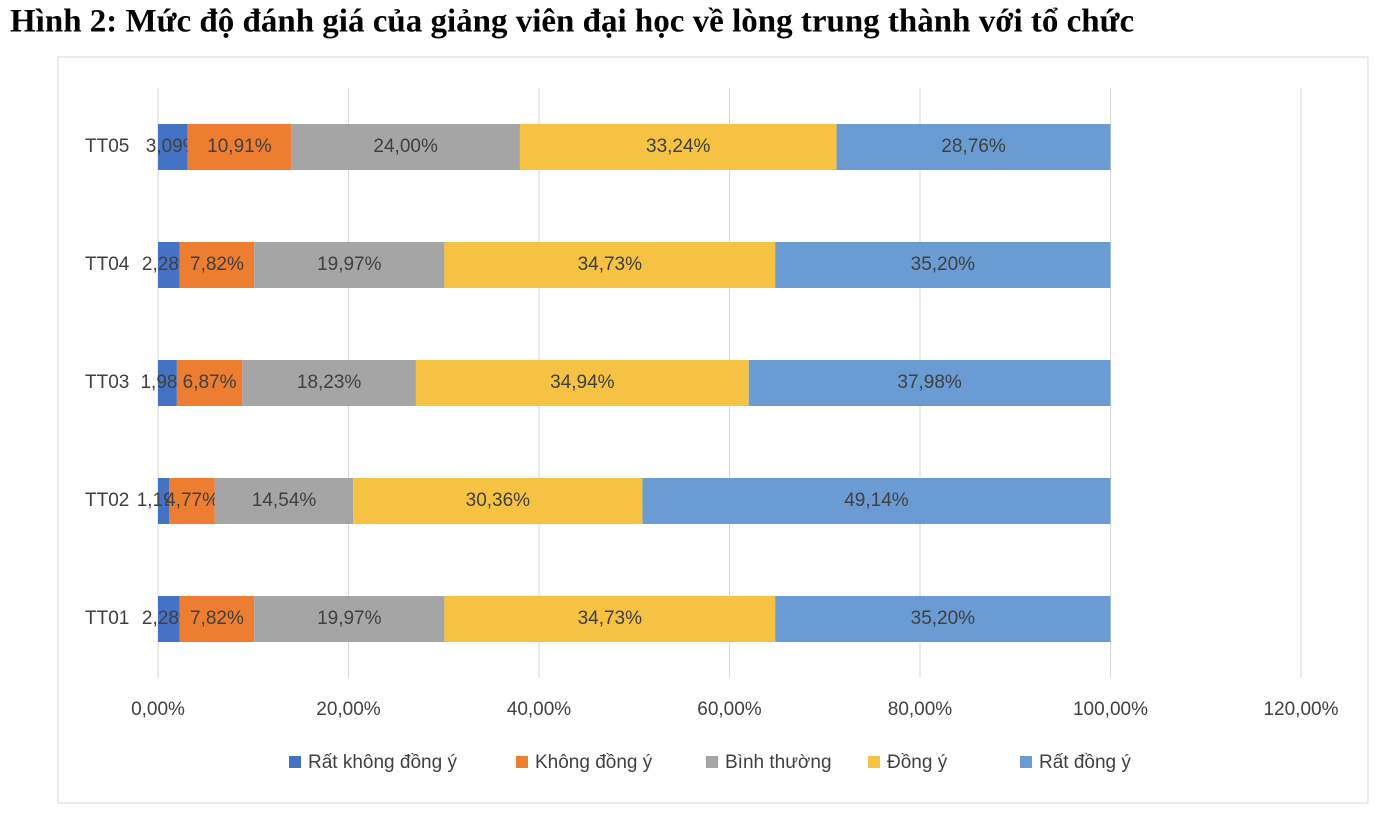  I want to click on data-label: 14,54%, so click(284, 500).